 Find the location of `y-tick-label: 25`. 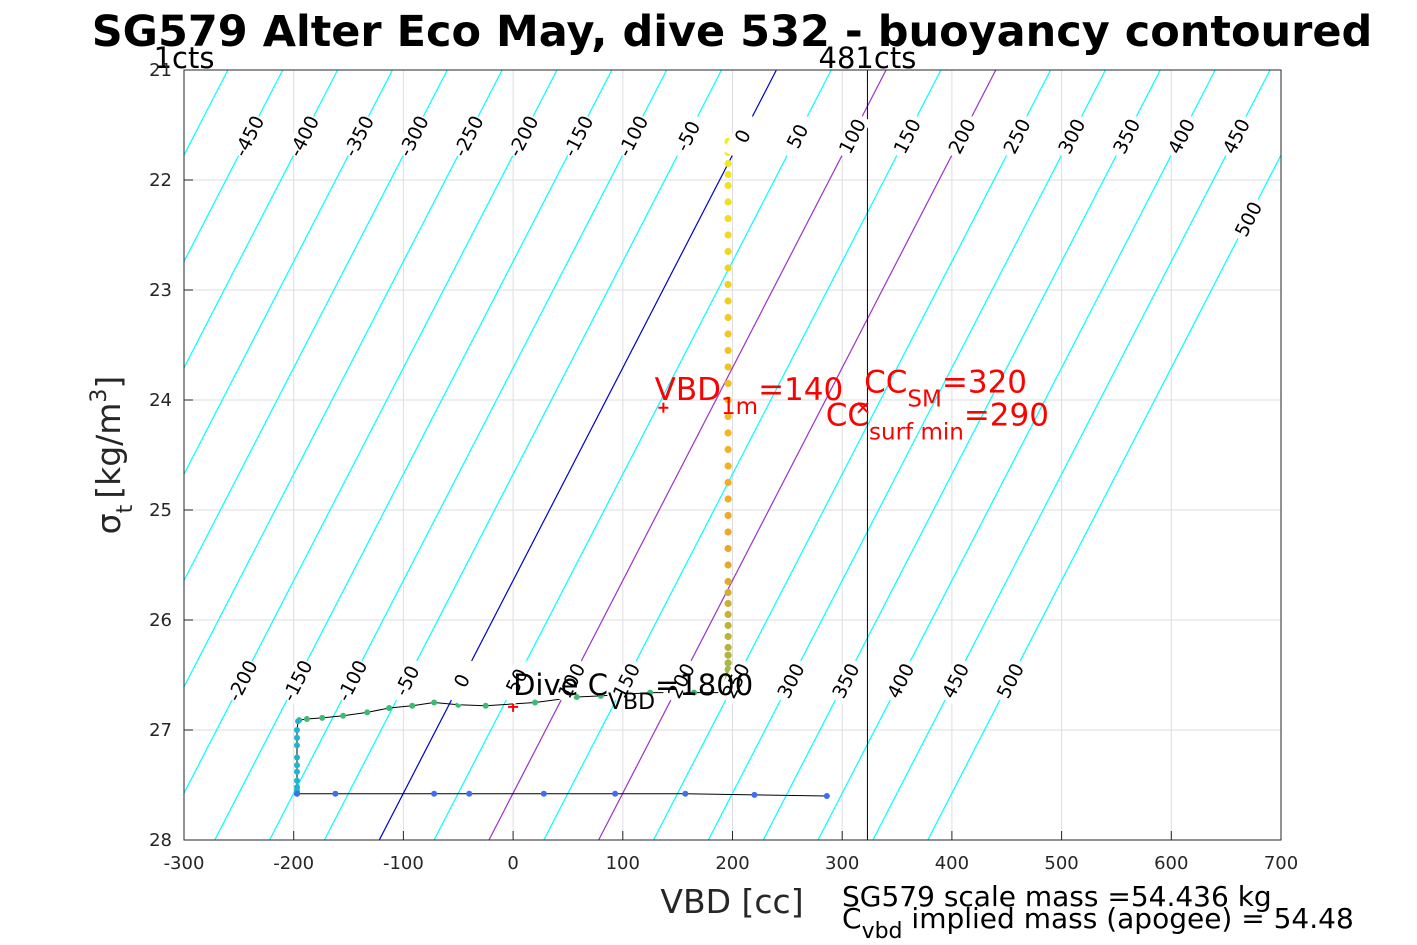

y-tick-label: 25 is located at coordinates (160, 510).